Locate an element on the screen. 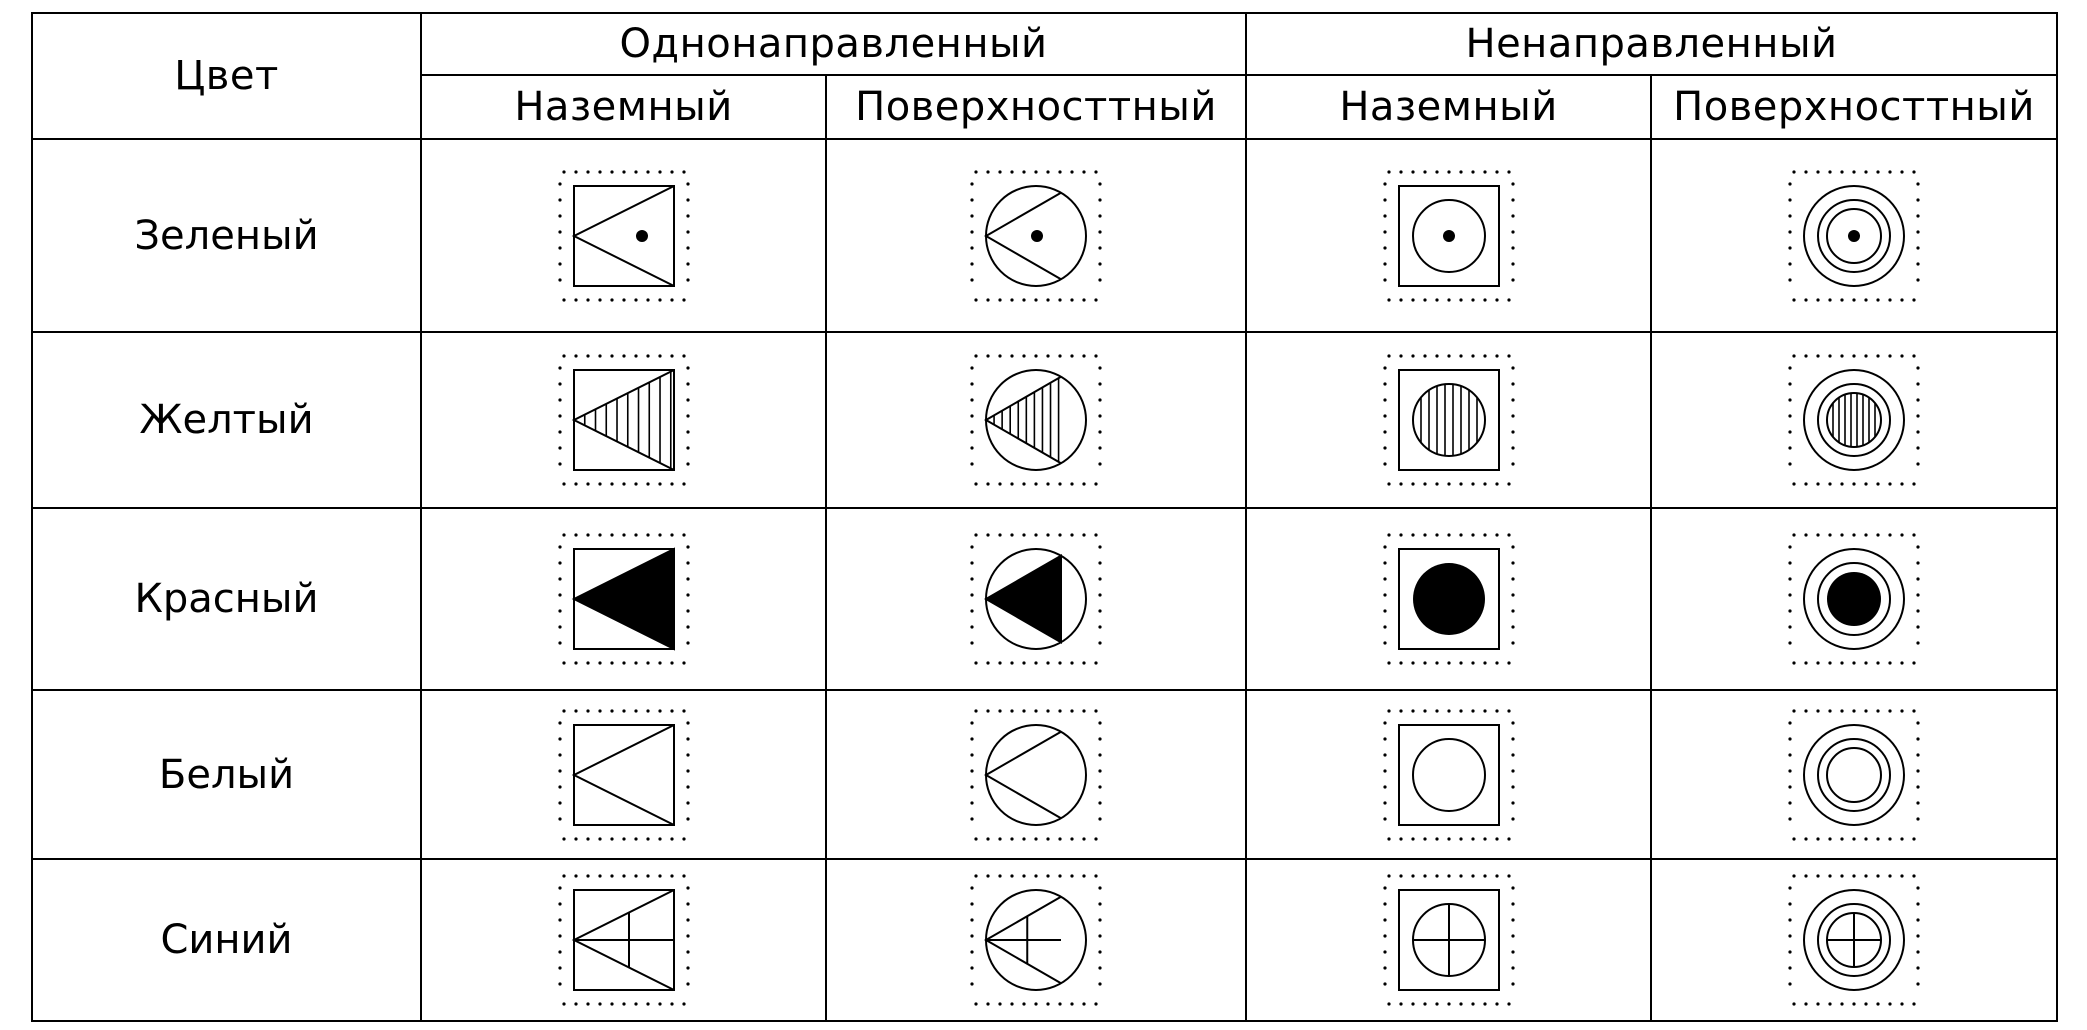 The width and height of the screenshot is (2087, 1030). cut-off-caption is located at coordinates (1043, 6).